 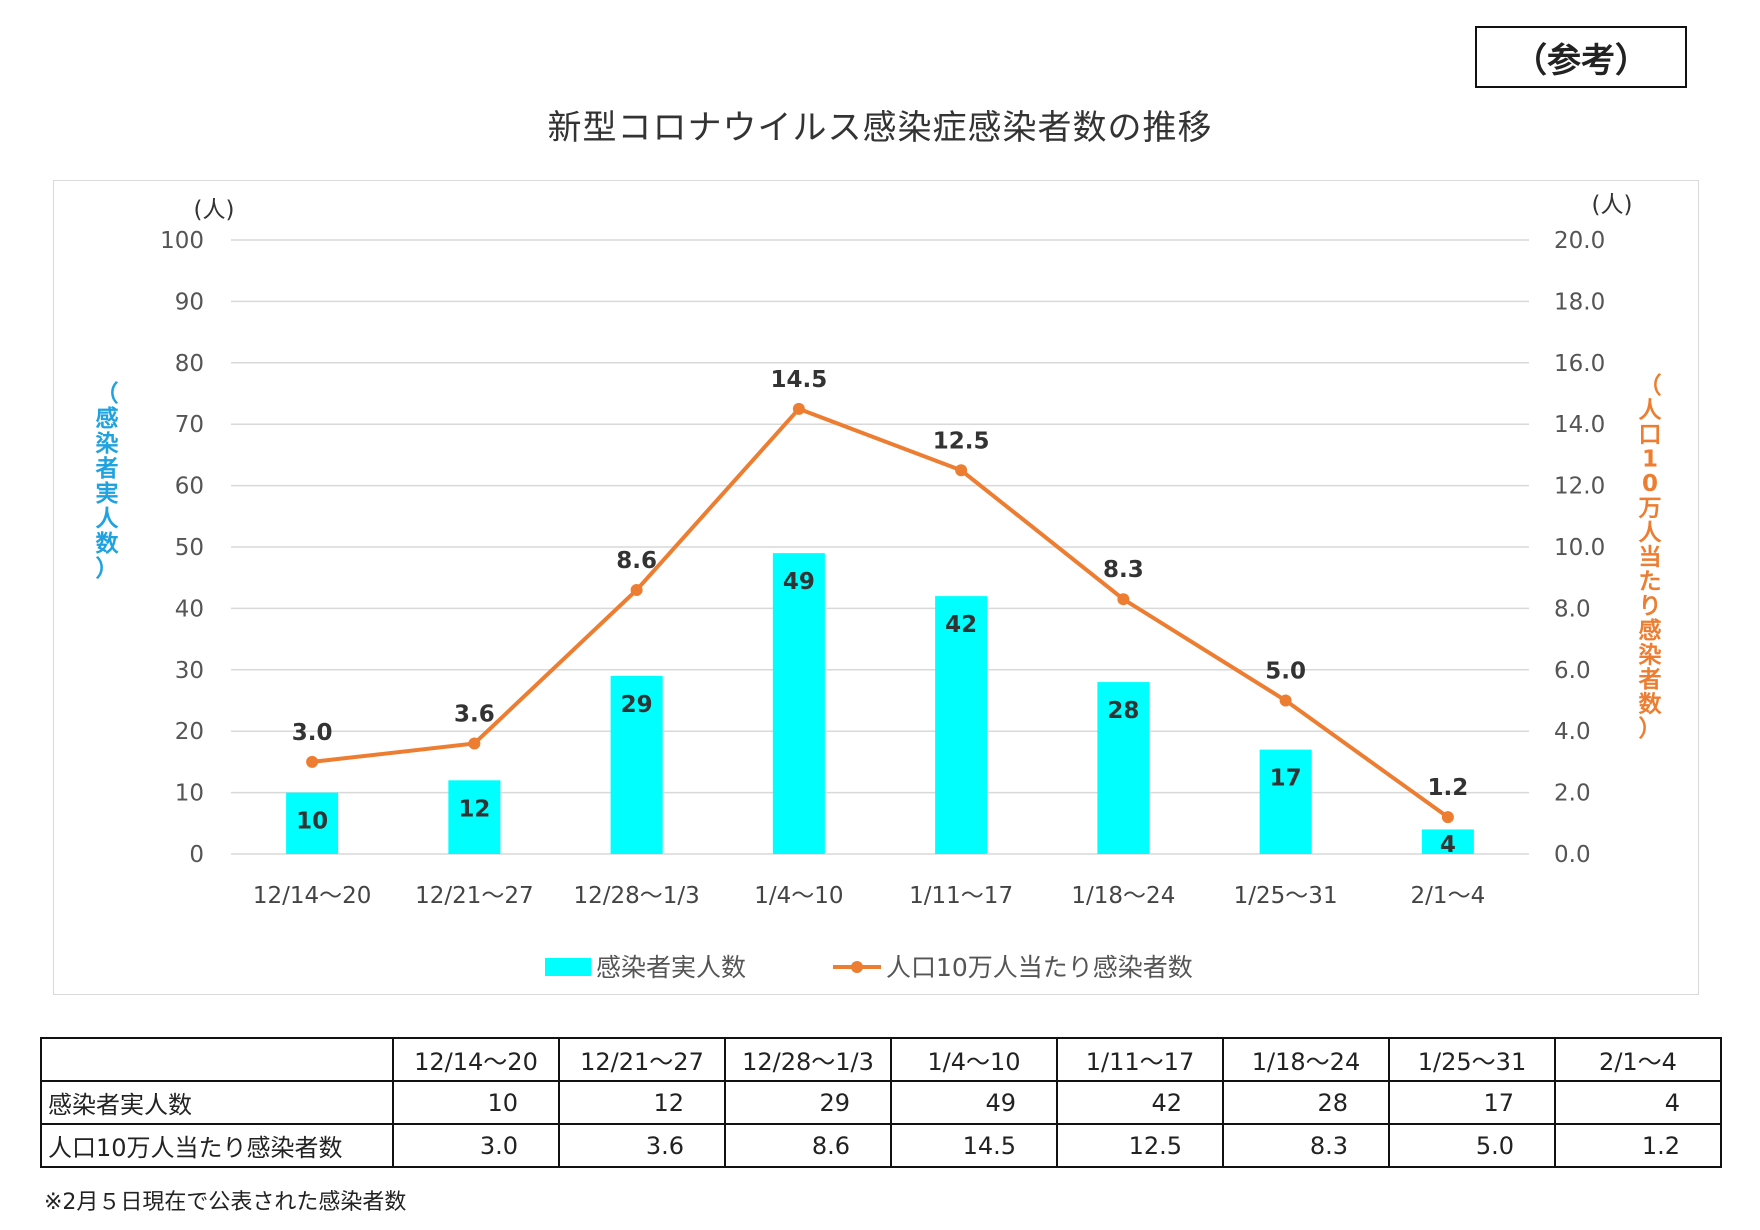 What do you see at coordinates (189, 487) in the screenshot?
I see `y-left-tick-label: 60` at bounding box center [189, 487].